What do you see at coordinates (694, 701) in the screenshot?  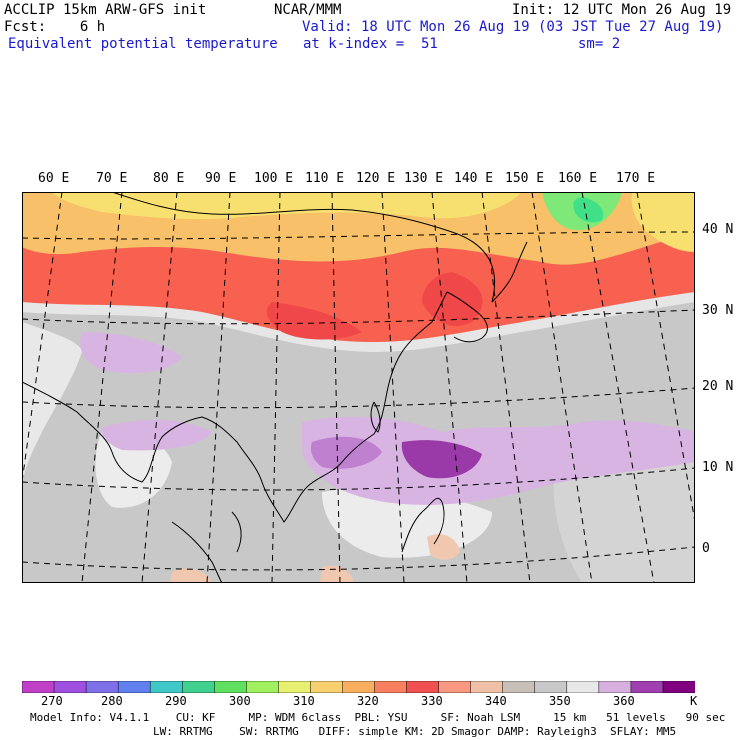 I see `colorbar-unit: K` at bounding box center [694, 701].